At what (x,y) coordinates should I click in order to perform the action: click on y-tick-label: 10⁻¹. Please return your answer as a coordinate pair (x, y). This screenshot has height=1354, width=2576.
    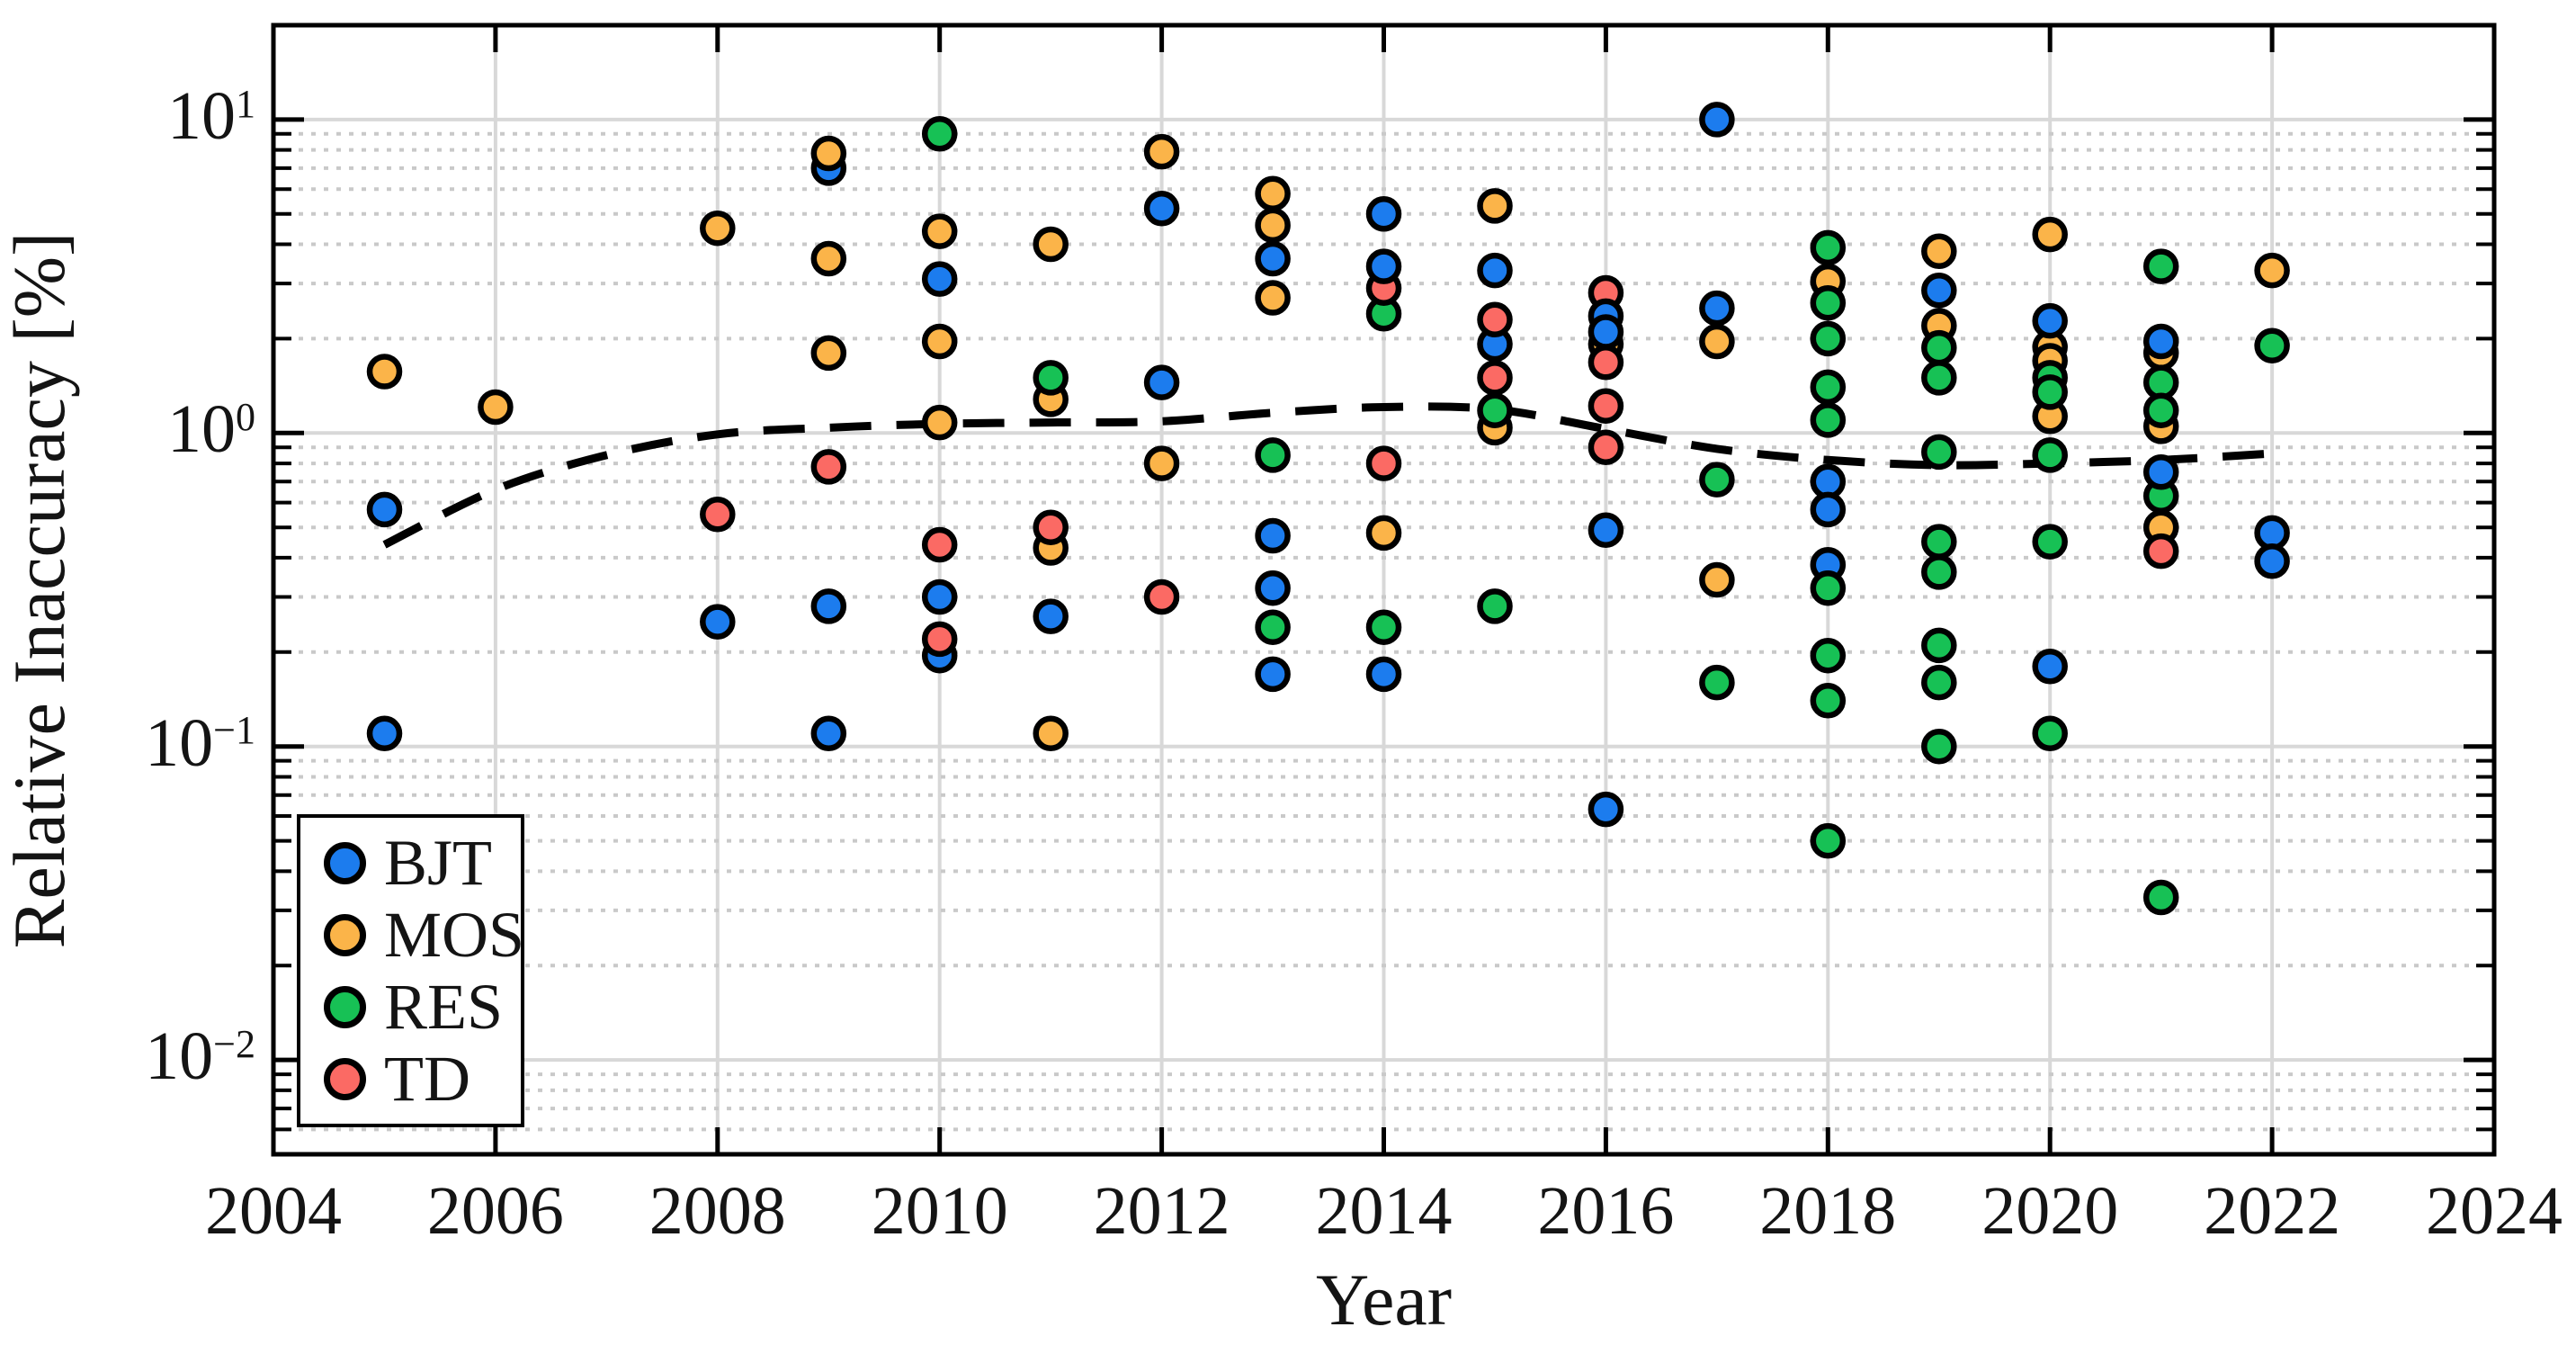
    Looking at the image, I should click on (200, 742).